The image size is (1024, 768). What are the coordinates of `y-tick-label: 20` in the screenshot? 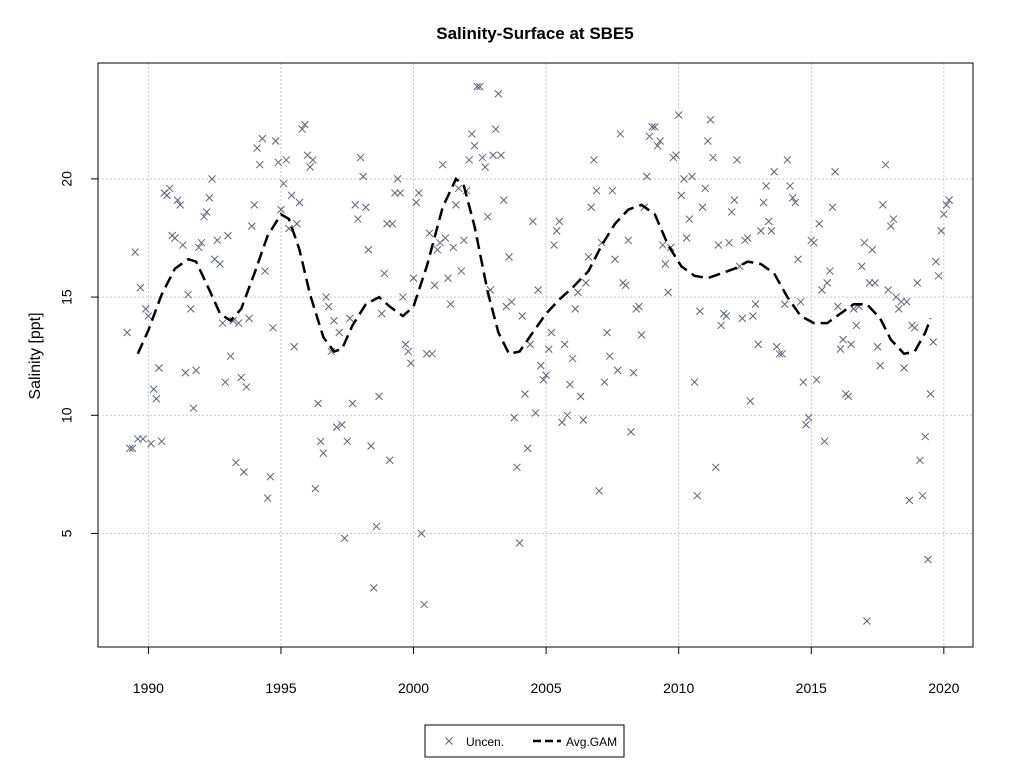 It's located at (67, 179).